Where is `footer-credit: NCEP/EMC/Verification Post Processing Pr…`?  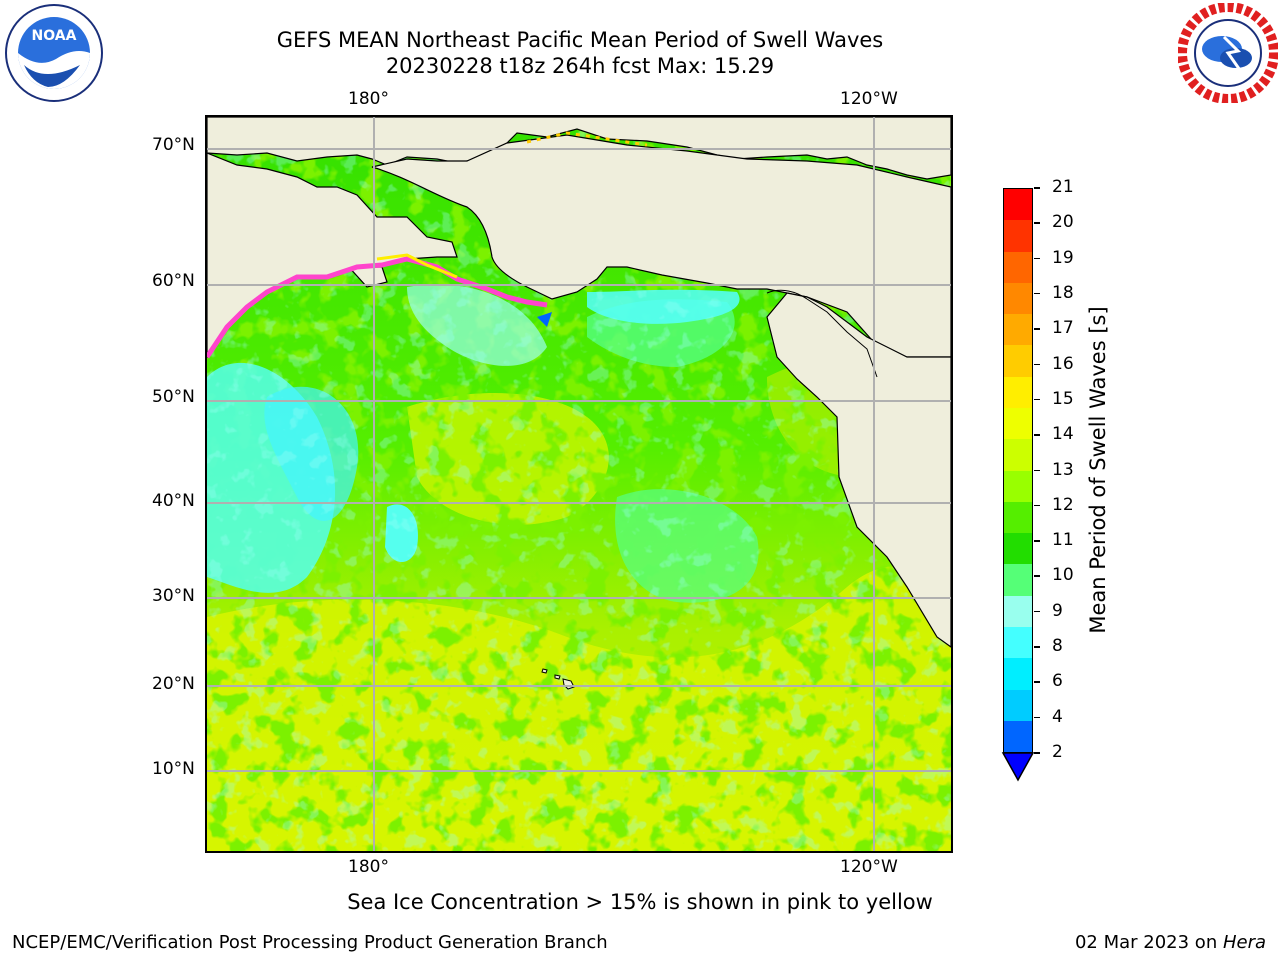 footer-credit: NCEP/EMC/Verification Post Processing Pr… is located at coordinates (310, 942).